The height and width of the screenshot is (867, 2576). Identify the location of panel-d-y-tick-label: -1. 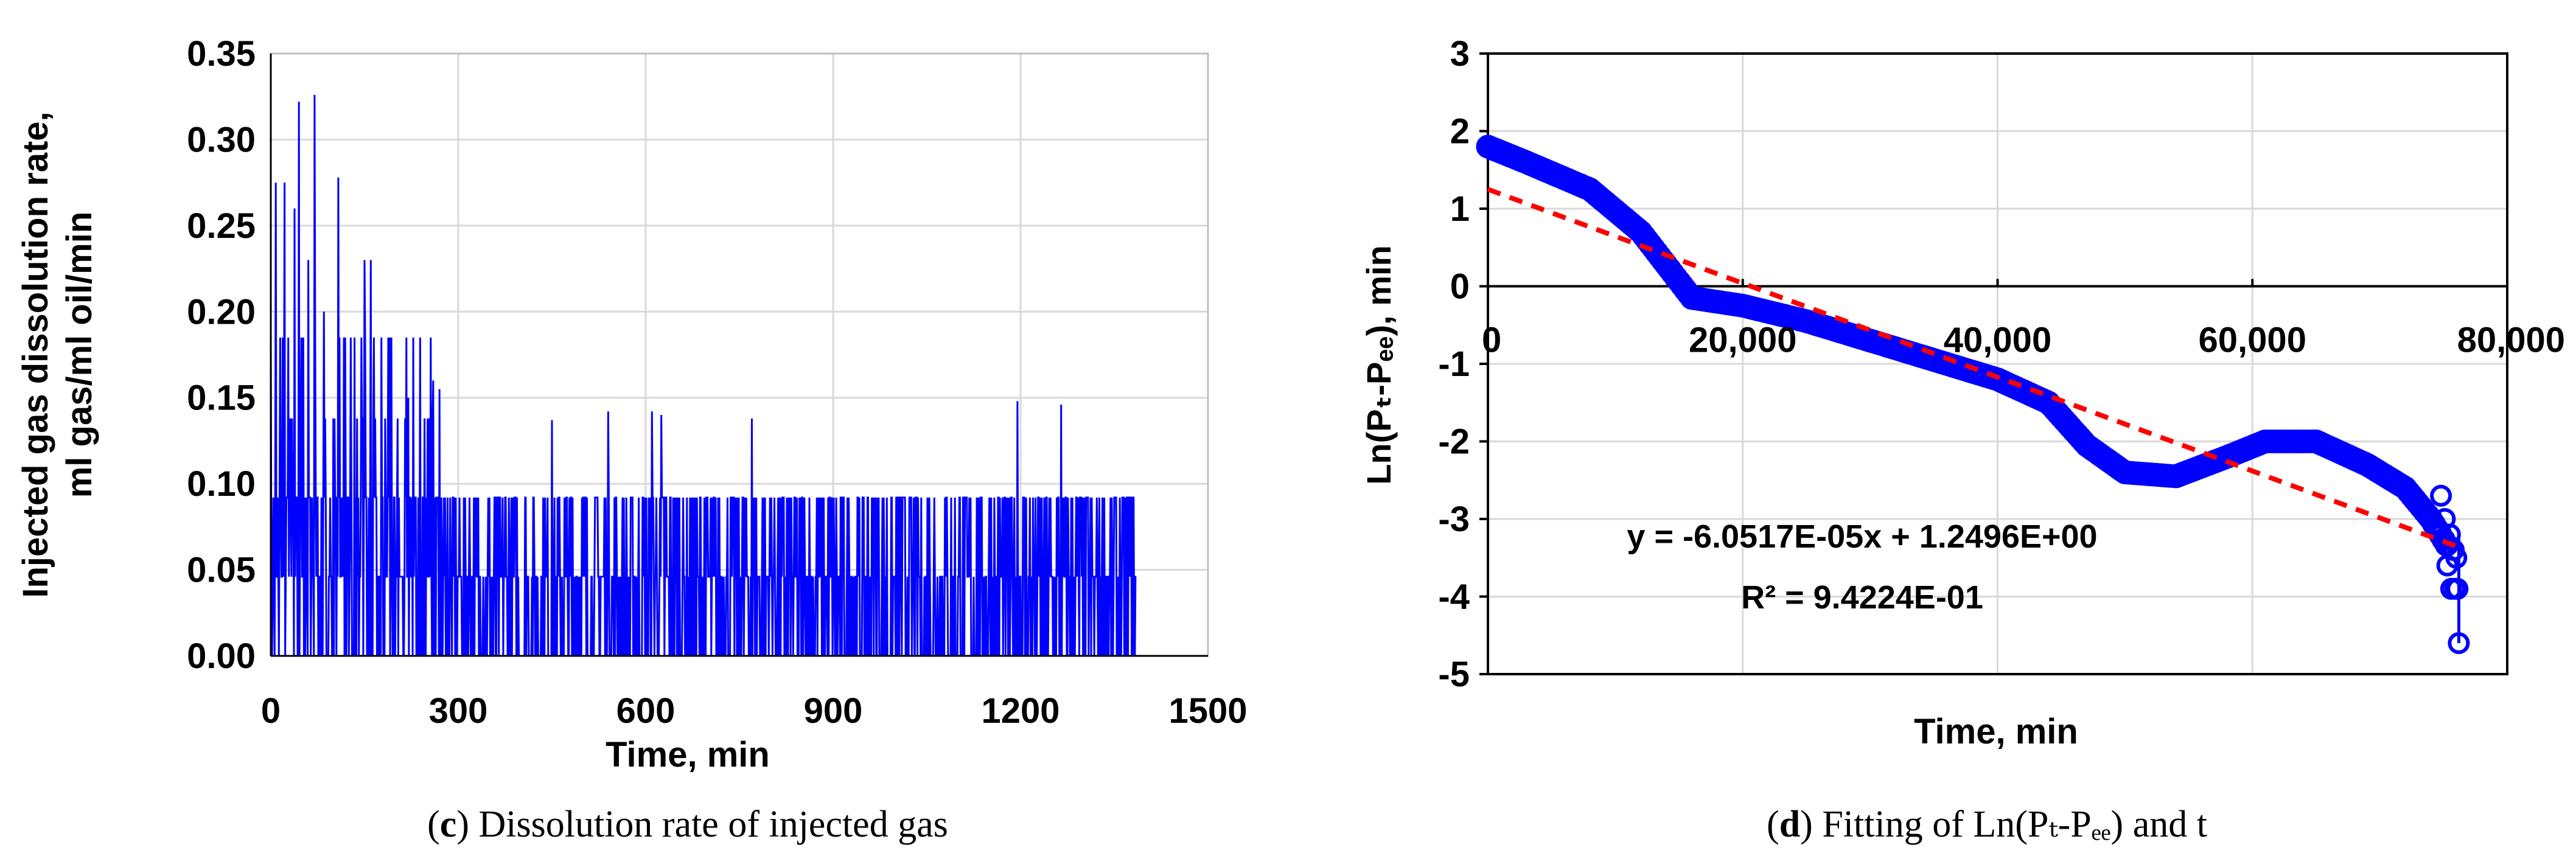
(1454, 364).